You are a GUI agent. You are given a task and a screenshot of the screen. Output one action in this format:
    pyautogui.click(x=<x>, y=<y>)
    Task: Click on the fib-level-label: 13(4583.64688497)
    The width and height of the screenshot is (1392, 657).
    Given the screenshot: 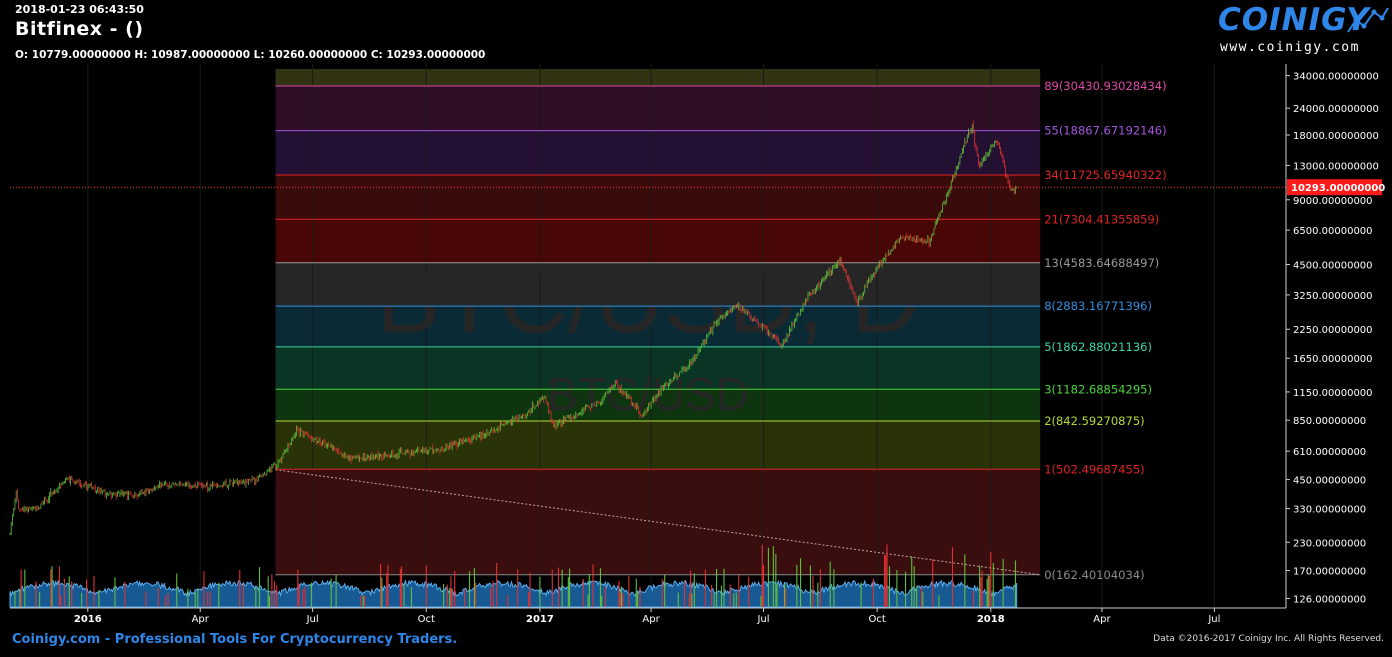 What is the action you would take?
    pyautogui.click(x=1101, y=263)
    